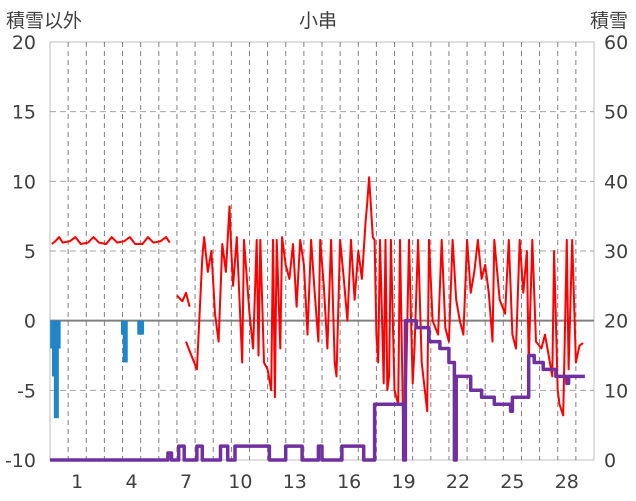 The image size is (636, 501). I want to click on right-tick-label: 10, so click(616, 391).